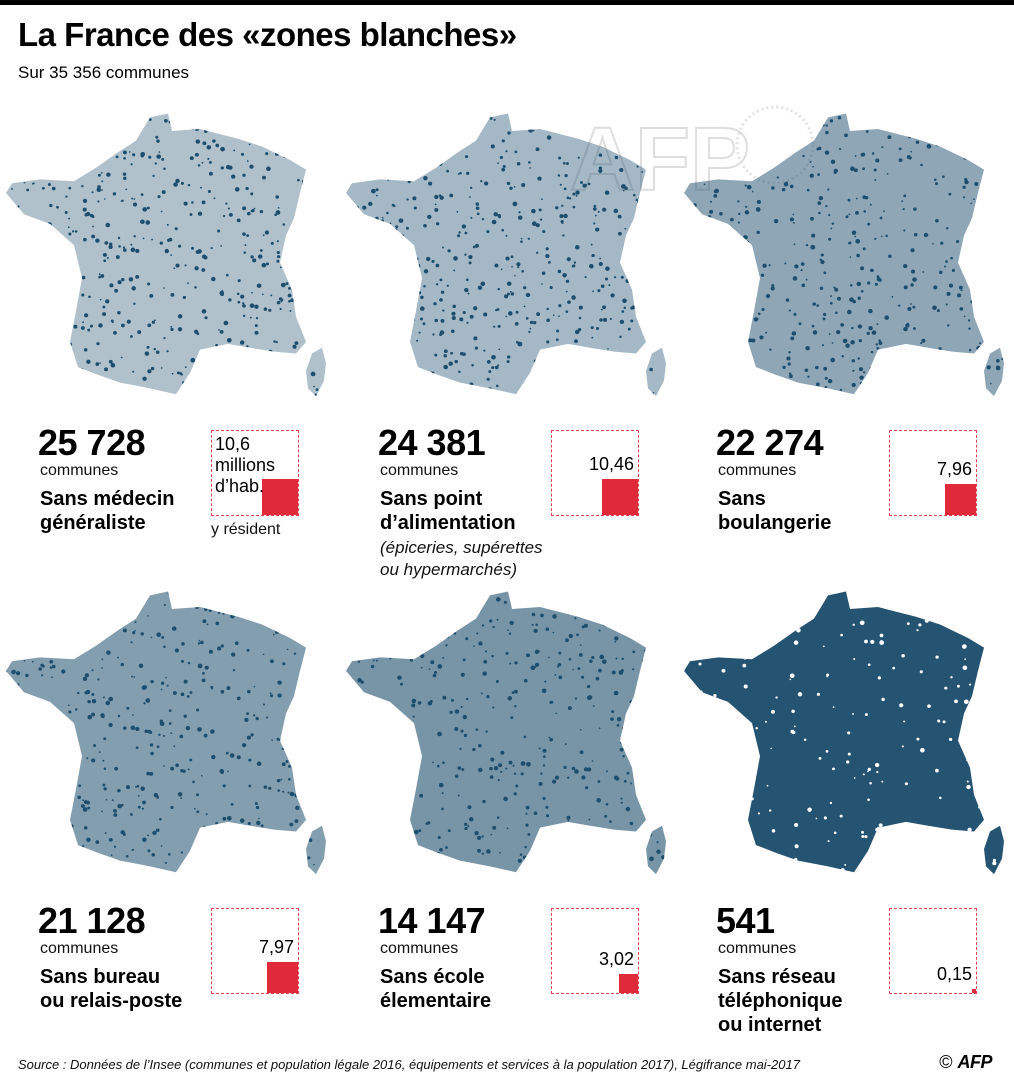 This screenshot has height=1085, width=1014. Describe the element at coordinates (770, 1025) in the screenshot. I see `category-label-line: ou internet` at that location.